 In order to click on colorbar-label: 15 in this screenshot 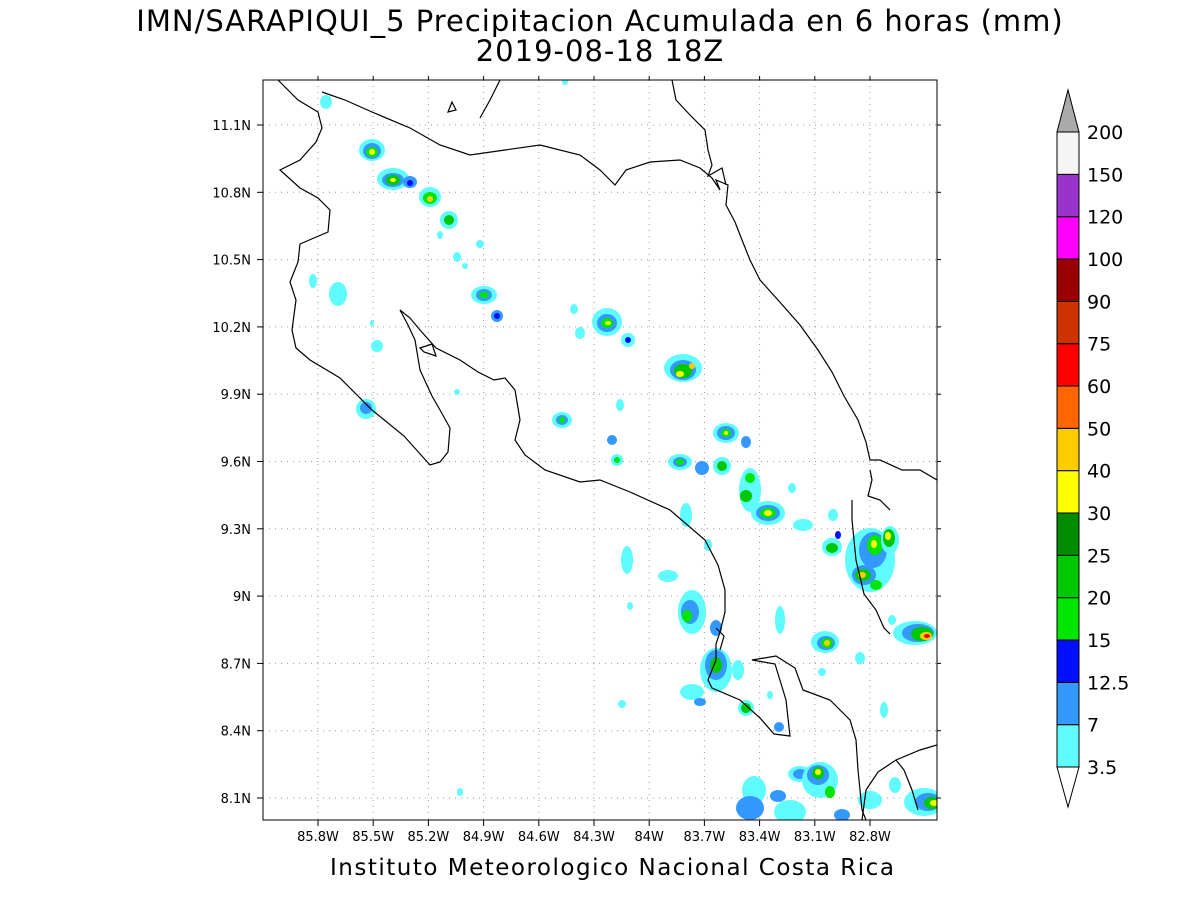, I will do `click(1099, 641)`.